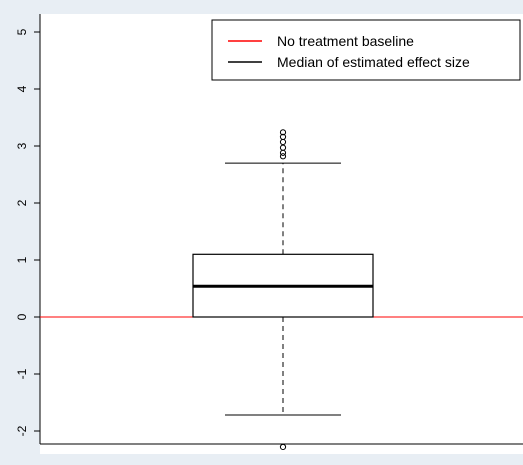 This screenshot has width=523, height=465. What do you see at coordinates (22, 88) in the screenshot?
I see `y-tick-label: 4` at bounding box center [22, 88].